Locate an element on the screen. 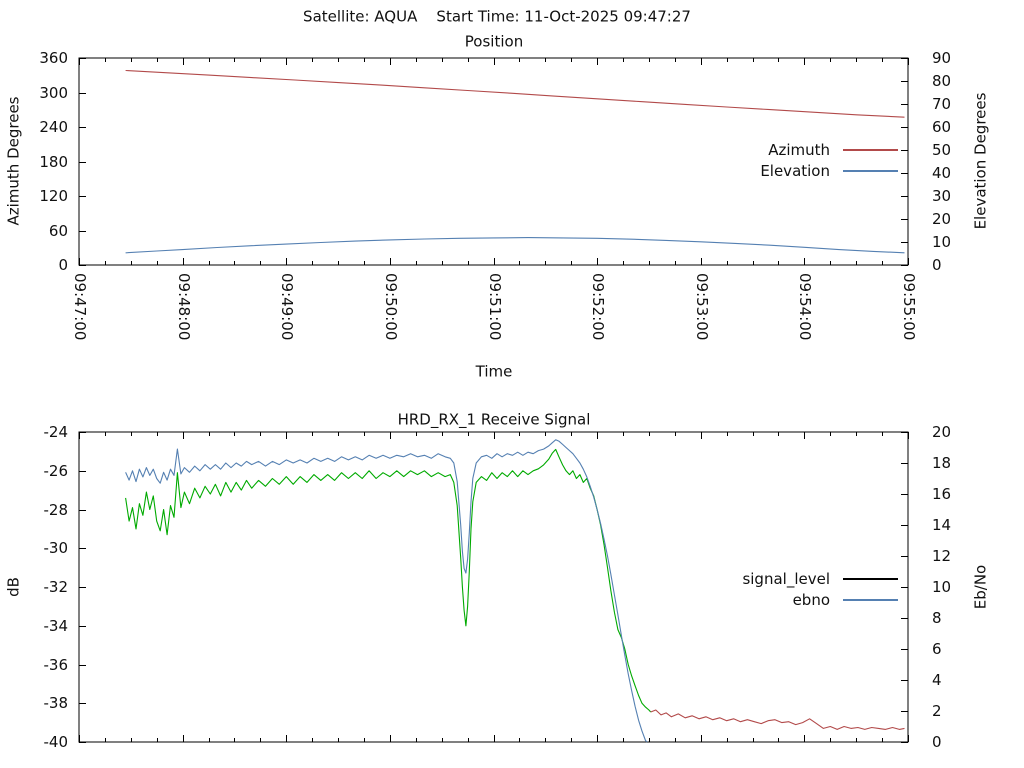 Image resolution: width=1024 pixels, height=768 pixels. y-left-tick-label: 60 is located at coordinates (58, 230).